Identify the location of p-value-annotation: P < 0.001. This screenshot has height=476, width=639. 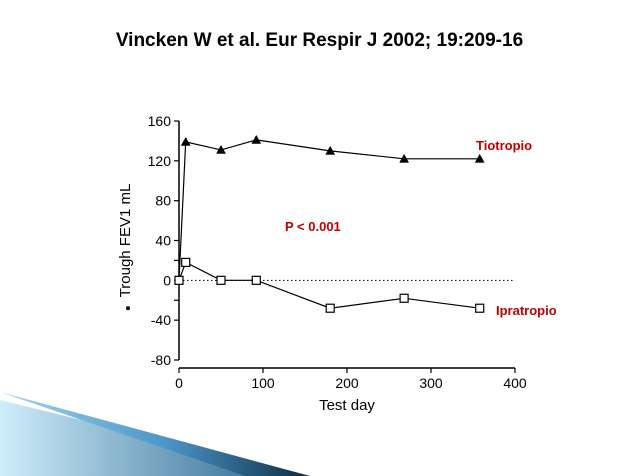
(313, 226).